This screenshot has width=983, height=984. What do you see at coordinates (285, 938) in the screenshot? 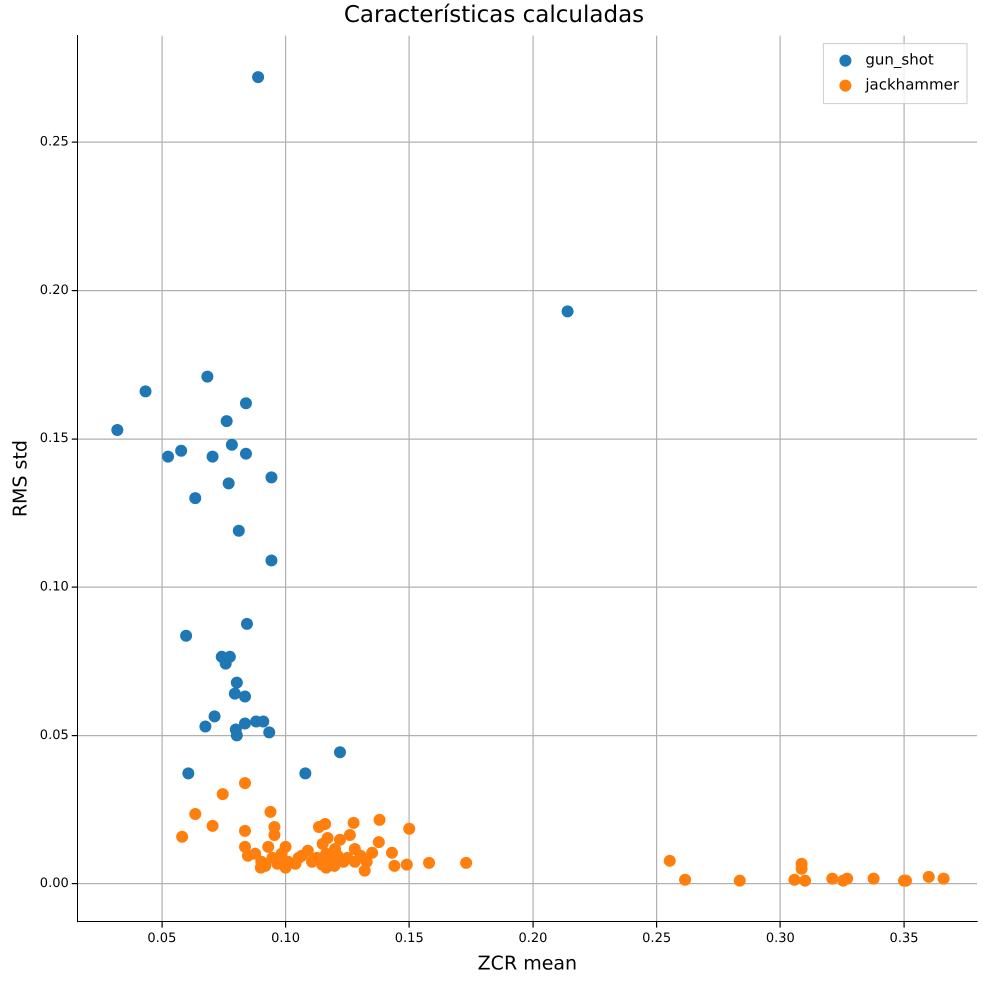
I see `x-tick-label: 0.10` at bounding box center [285, 938].